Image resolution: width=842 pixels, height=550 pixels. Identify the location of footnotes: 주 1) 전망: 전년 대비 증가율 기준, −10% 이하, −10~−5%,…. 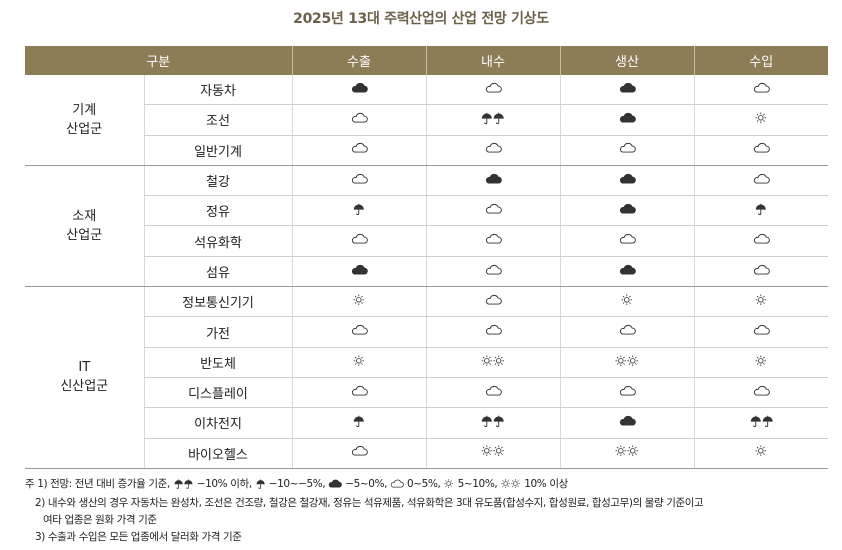
(430, 511).